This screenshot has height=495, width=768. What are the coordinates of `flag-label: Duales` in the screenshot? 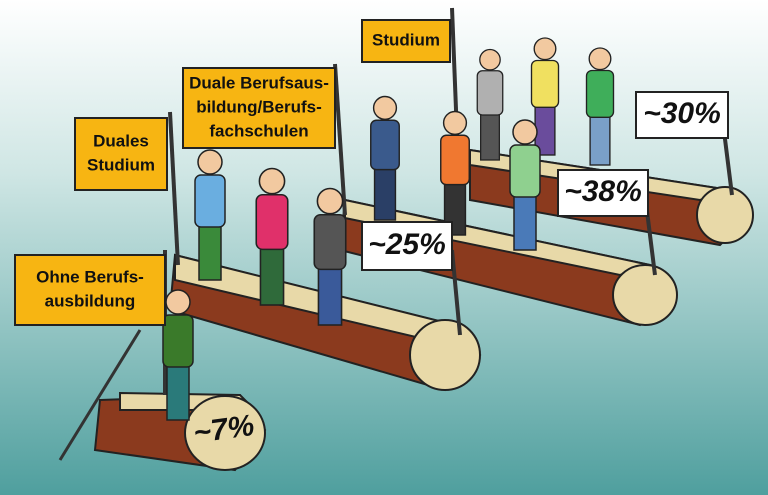 It's located at (121, 140).